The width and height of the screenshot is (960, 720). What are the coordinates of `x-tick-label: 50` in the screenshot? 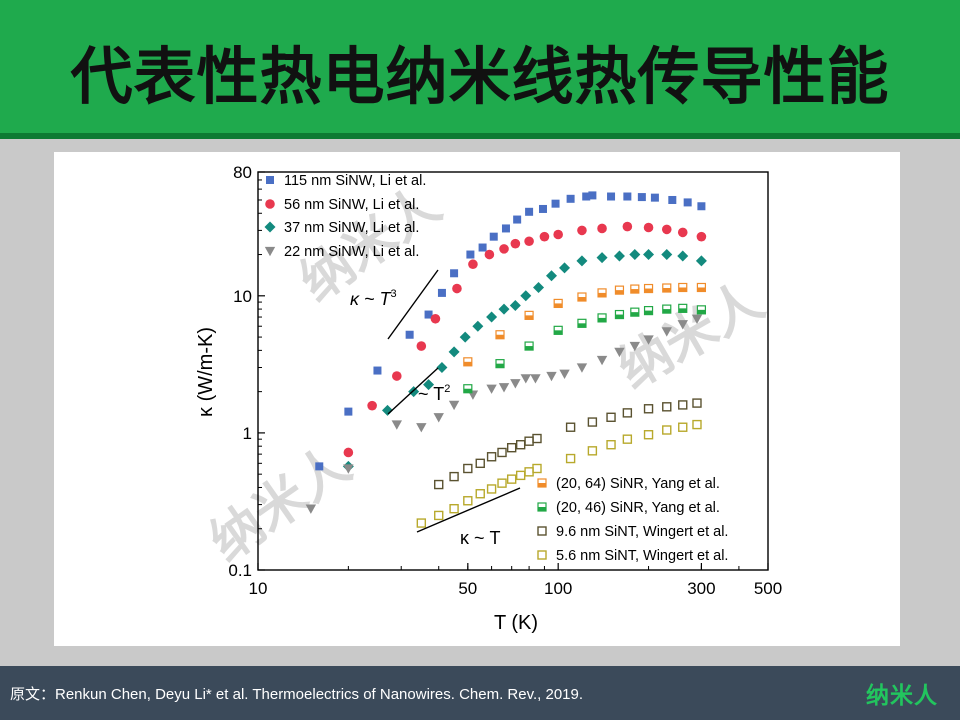 It's located at (467, 588).